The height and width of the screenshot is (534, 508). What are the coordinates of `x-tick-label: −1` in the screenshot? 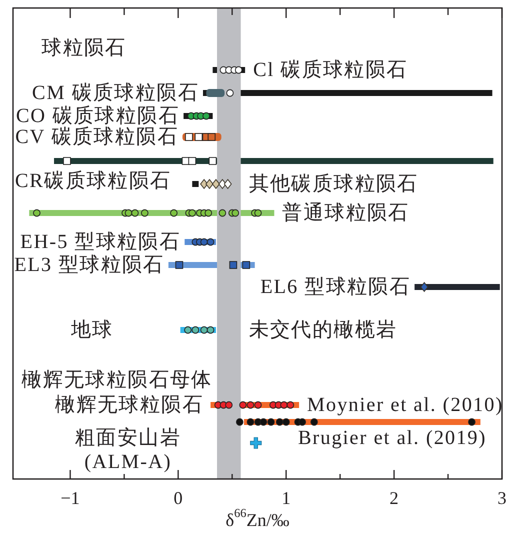 It's located at (70, 498).